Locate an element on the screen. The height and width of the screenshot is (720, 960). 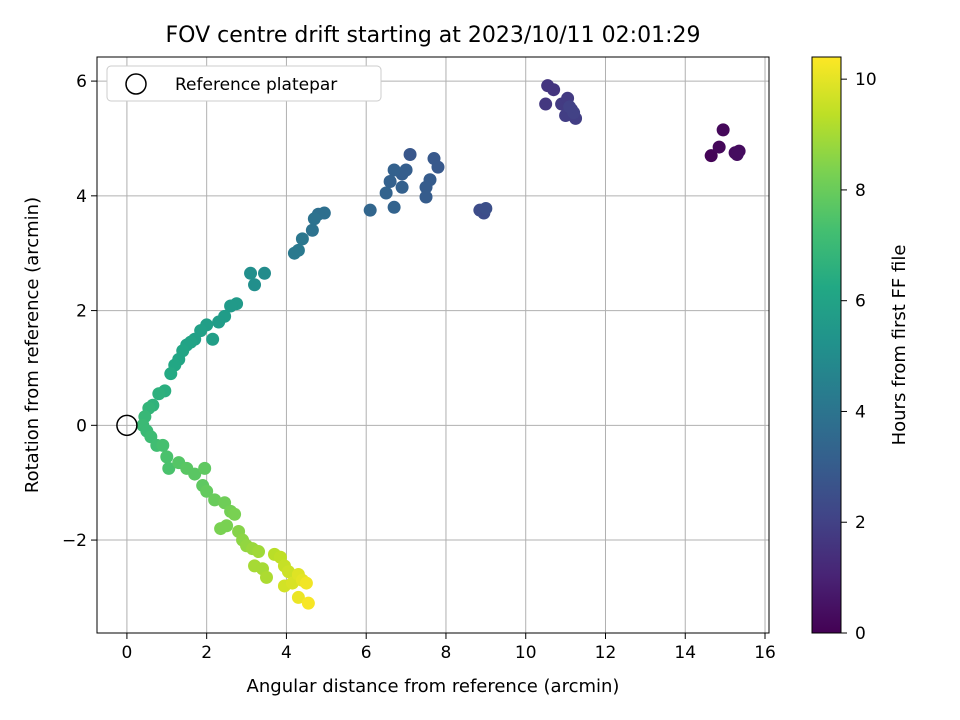
x-tick-label: 0 is located at coordinates (126, 653).